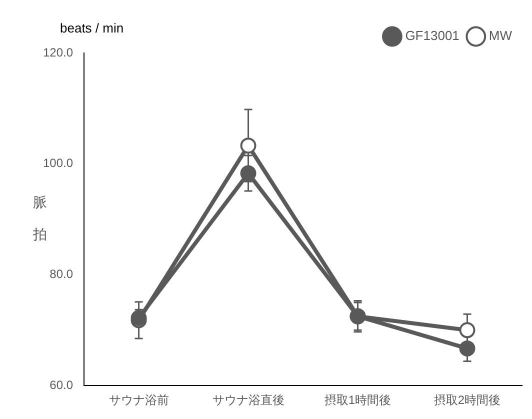 The image size is (532, 419). Describe the element at coordinates (358, 400) in the screenshot. I see `x-tick-label: 摂取1時間後` at that location.